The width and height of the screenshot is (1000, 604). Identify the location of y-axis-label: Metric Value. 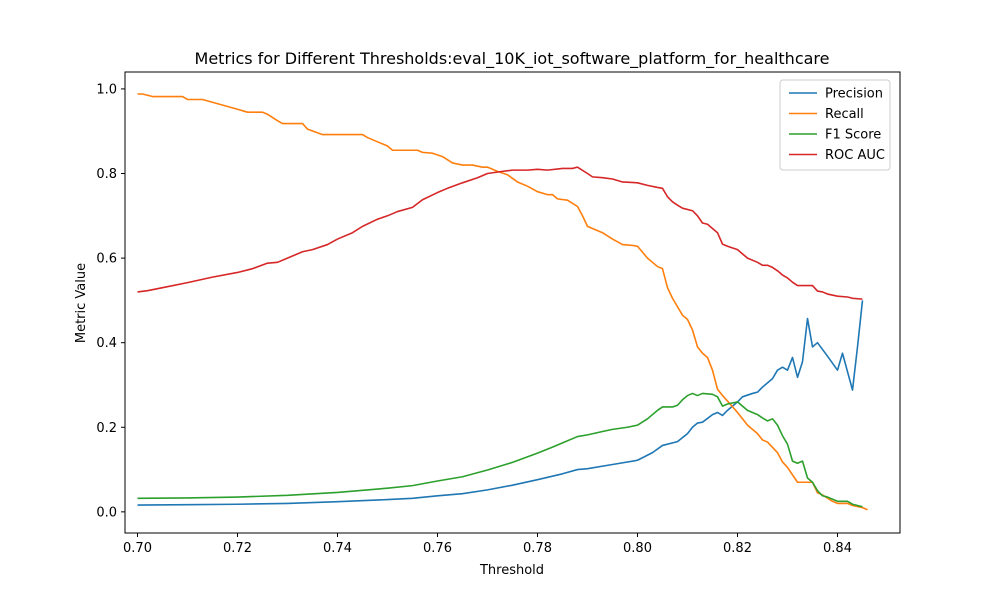
(81, 303).